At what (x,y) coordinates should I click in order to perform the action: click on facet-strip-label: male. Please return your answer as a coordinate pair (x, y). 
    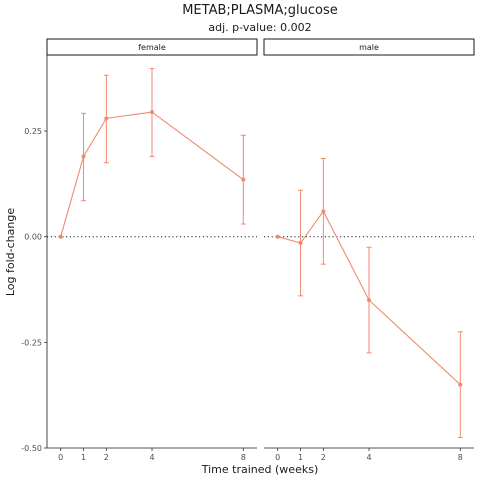
    Looking at the image, I should click on (369, 47).